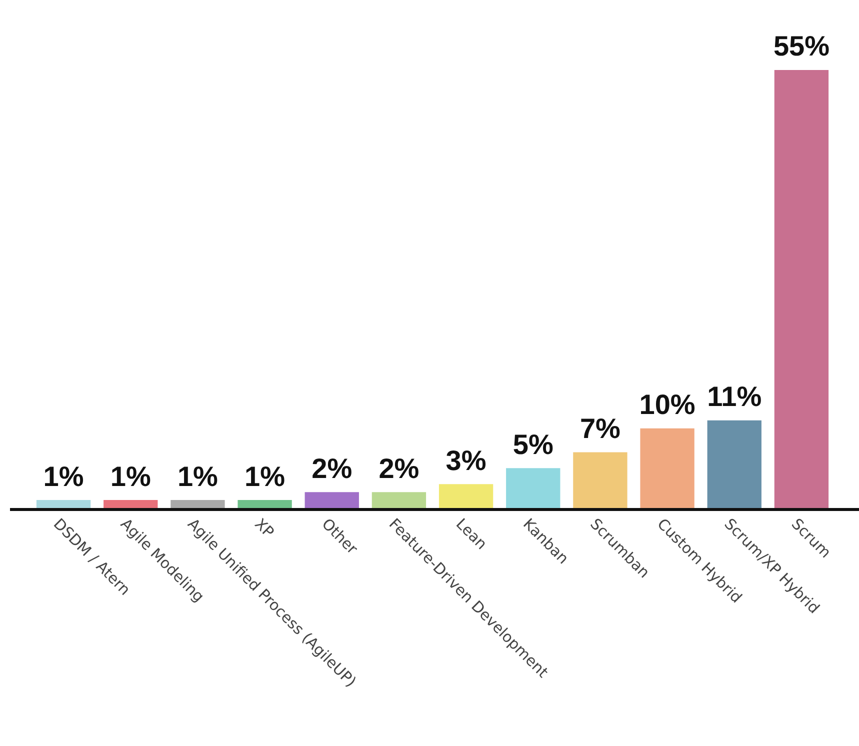  Describe the element at coordinates (533, 444) in the screenshot. I see `data-label: 5%` at that location.